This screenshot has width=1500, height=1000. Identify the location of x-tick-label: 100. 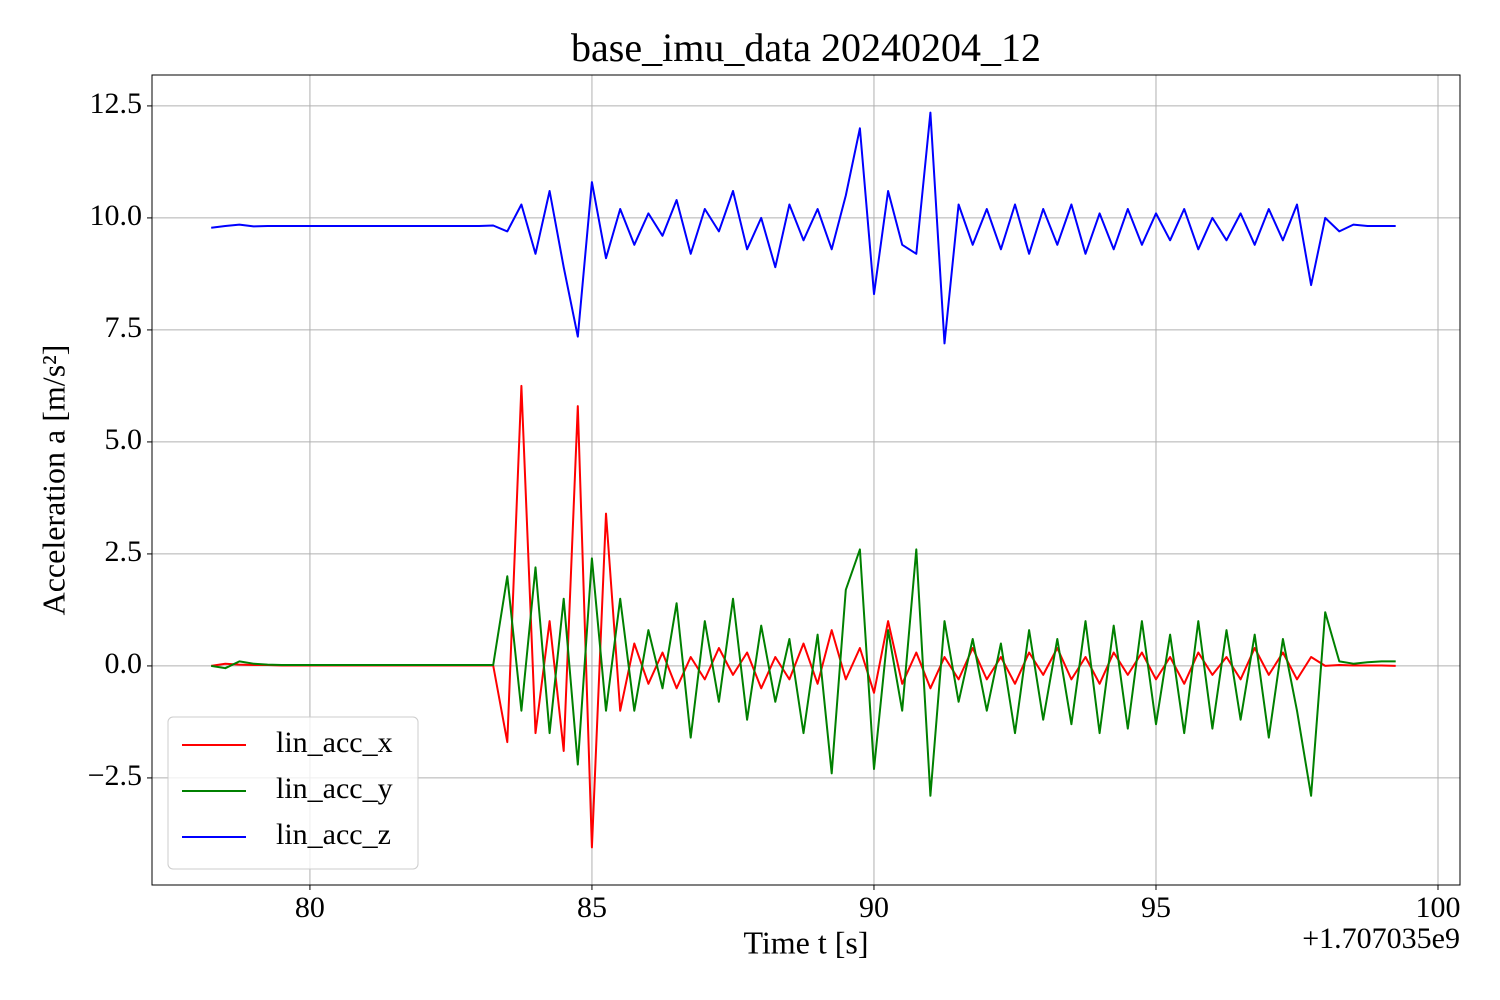
(1438, 907).